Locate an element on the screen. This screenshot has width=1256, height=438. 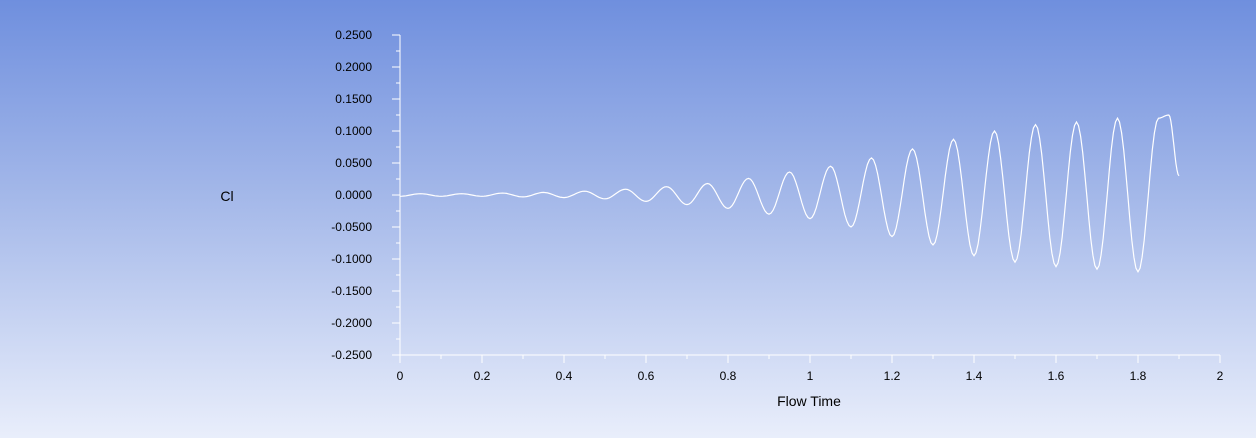
y-tick-label: 0.1500 is located at coordinates (353, 99).